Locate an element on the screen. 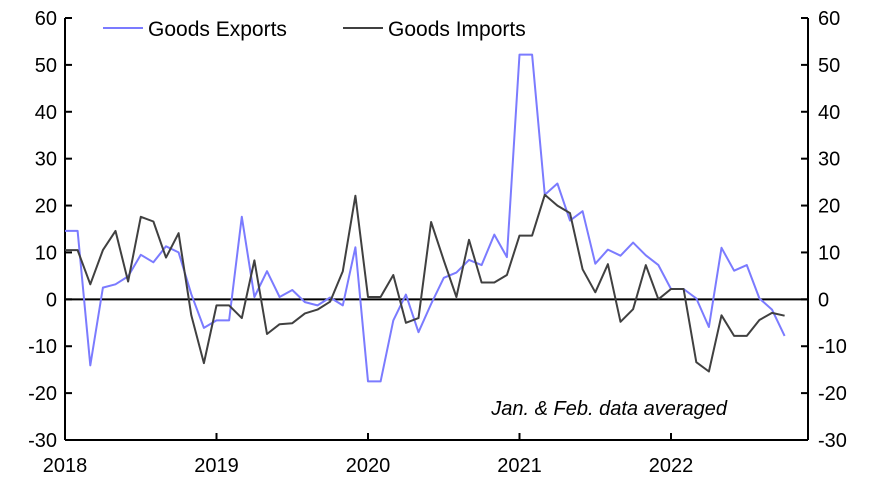 The width and height of the screenshot is (874, 487). y-tick-label-left: 60 is located at coordinates (46, 19).